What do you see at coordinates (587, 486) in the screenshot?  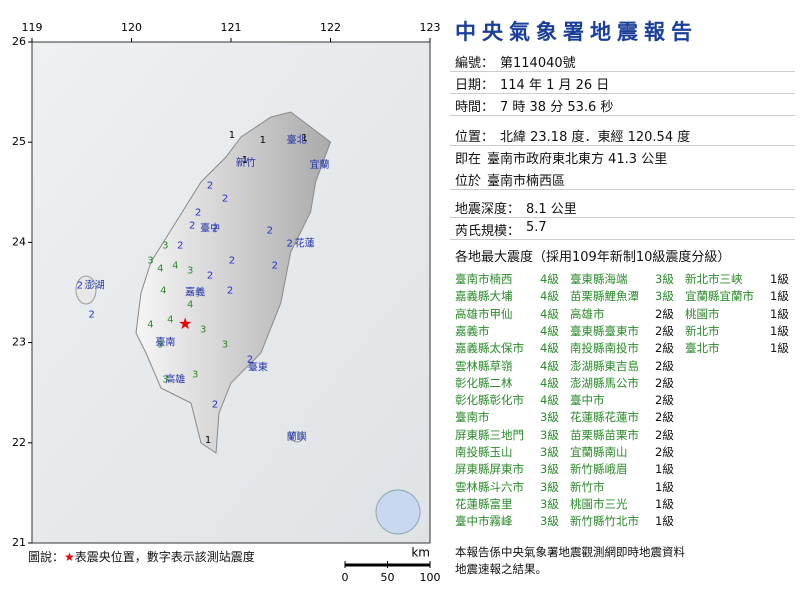 I see `station-name: 新竹市` at bounding box center [587, 486].